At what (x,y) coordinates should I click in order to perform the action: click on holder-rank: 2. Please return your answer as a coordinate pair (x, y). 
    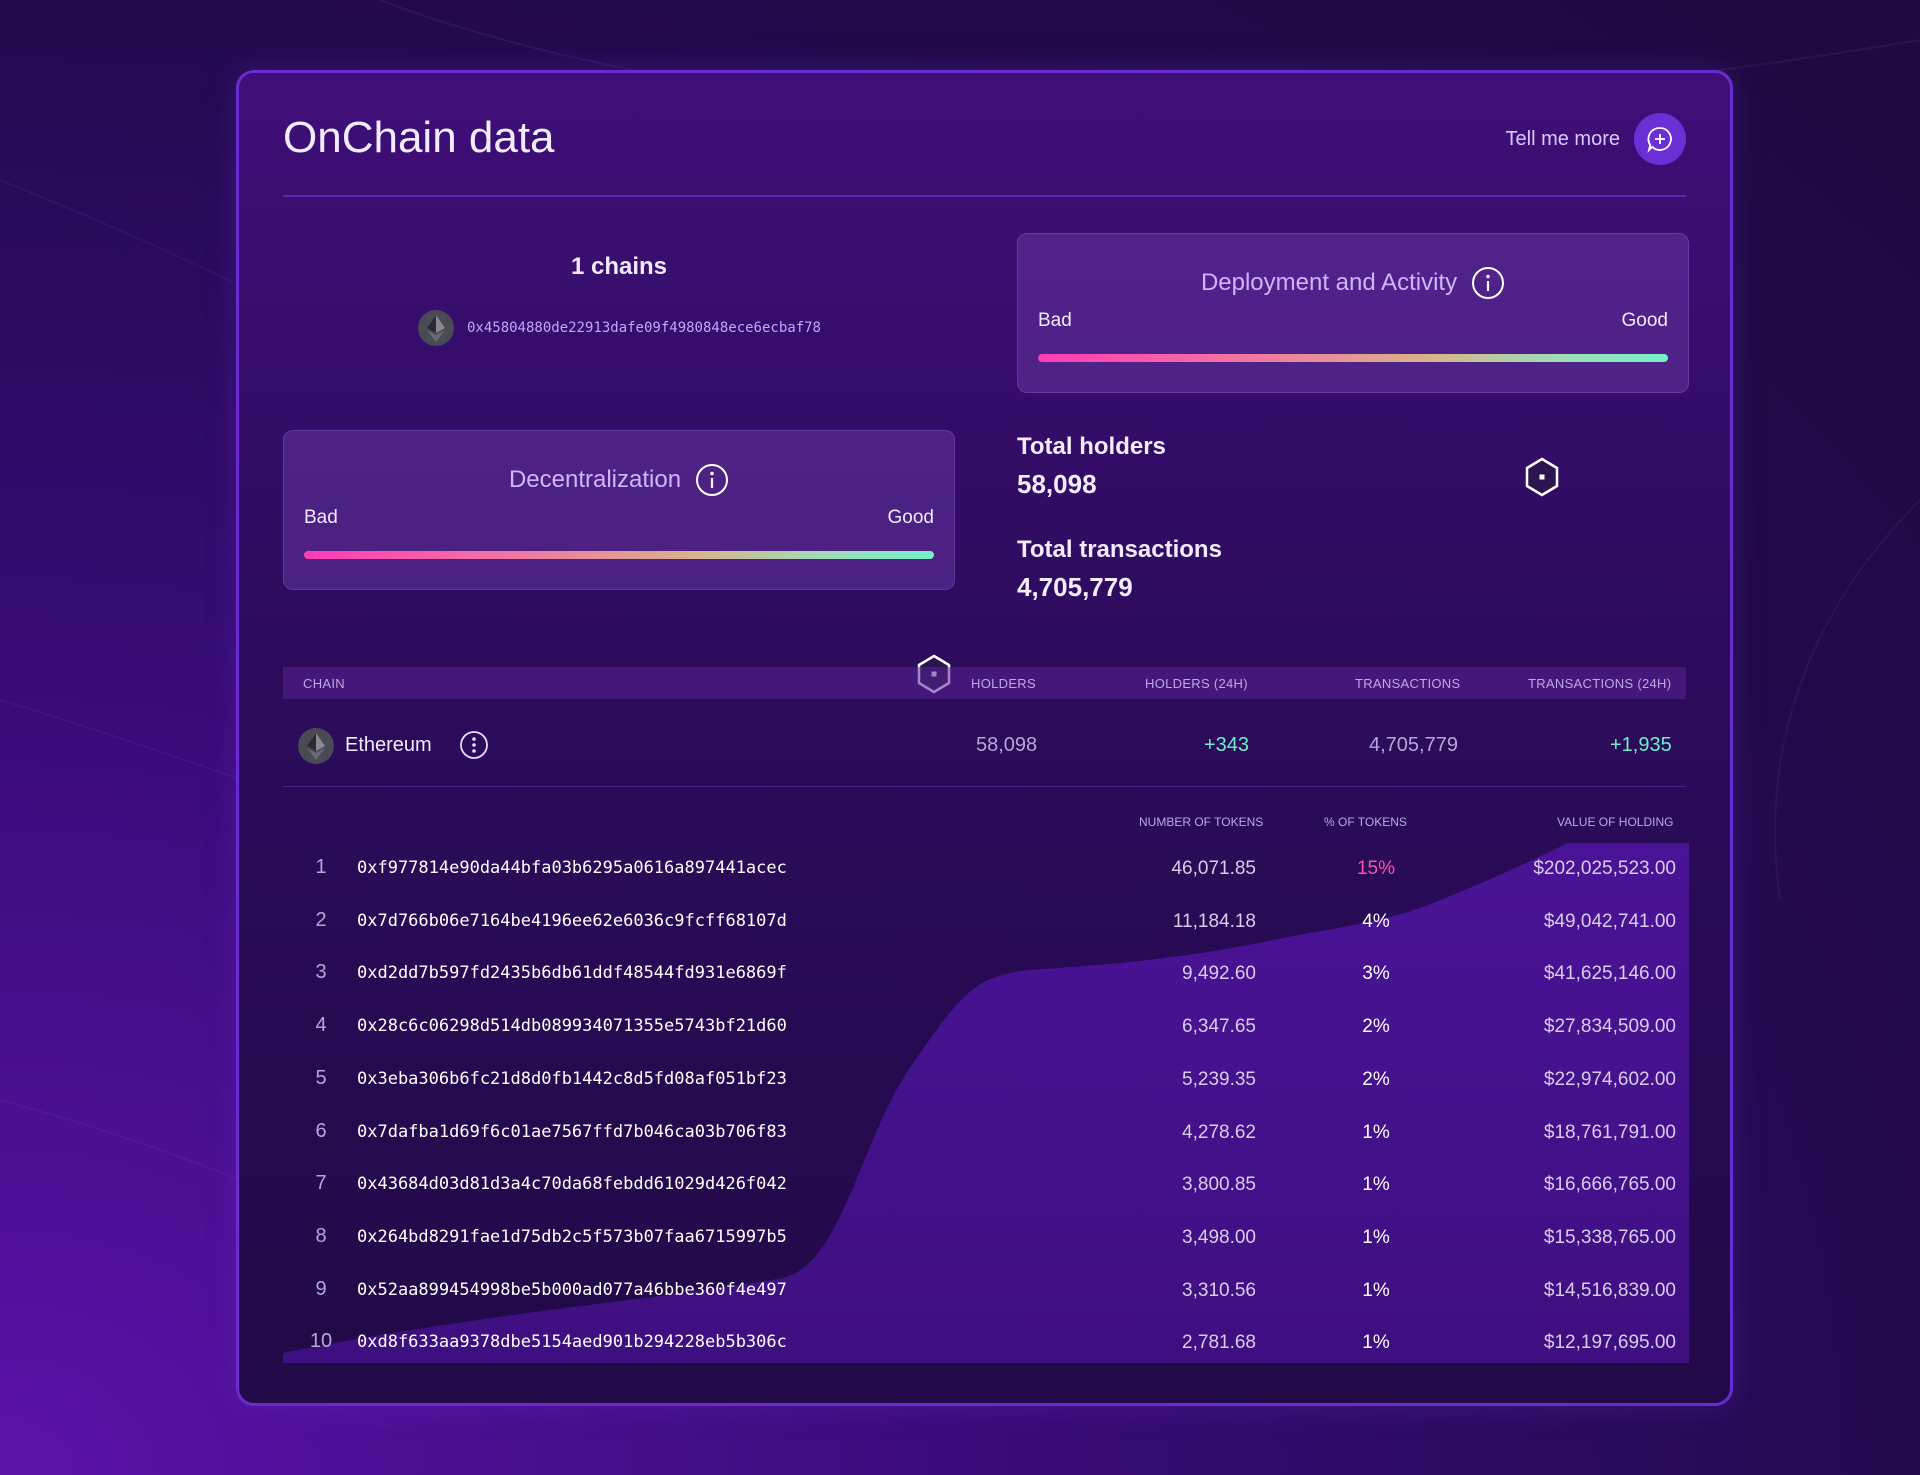
    Looking at the image, I should click on (321, 919).